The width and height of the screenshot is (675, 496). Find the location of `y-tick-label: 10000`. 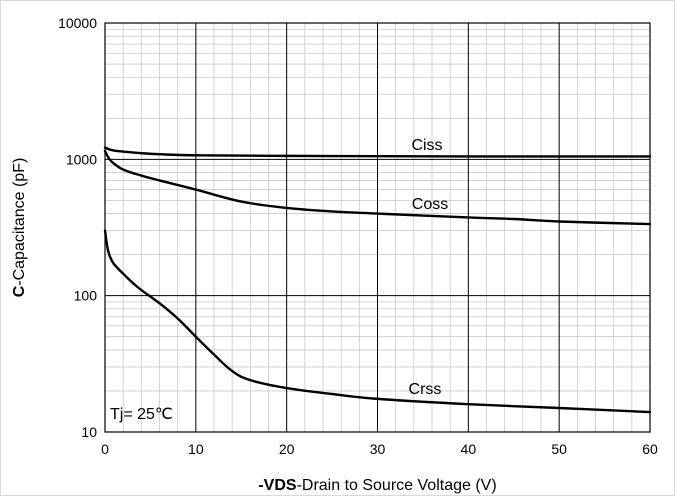

y-tick-label: 10000 is located at coordinates (77, 23).